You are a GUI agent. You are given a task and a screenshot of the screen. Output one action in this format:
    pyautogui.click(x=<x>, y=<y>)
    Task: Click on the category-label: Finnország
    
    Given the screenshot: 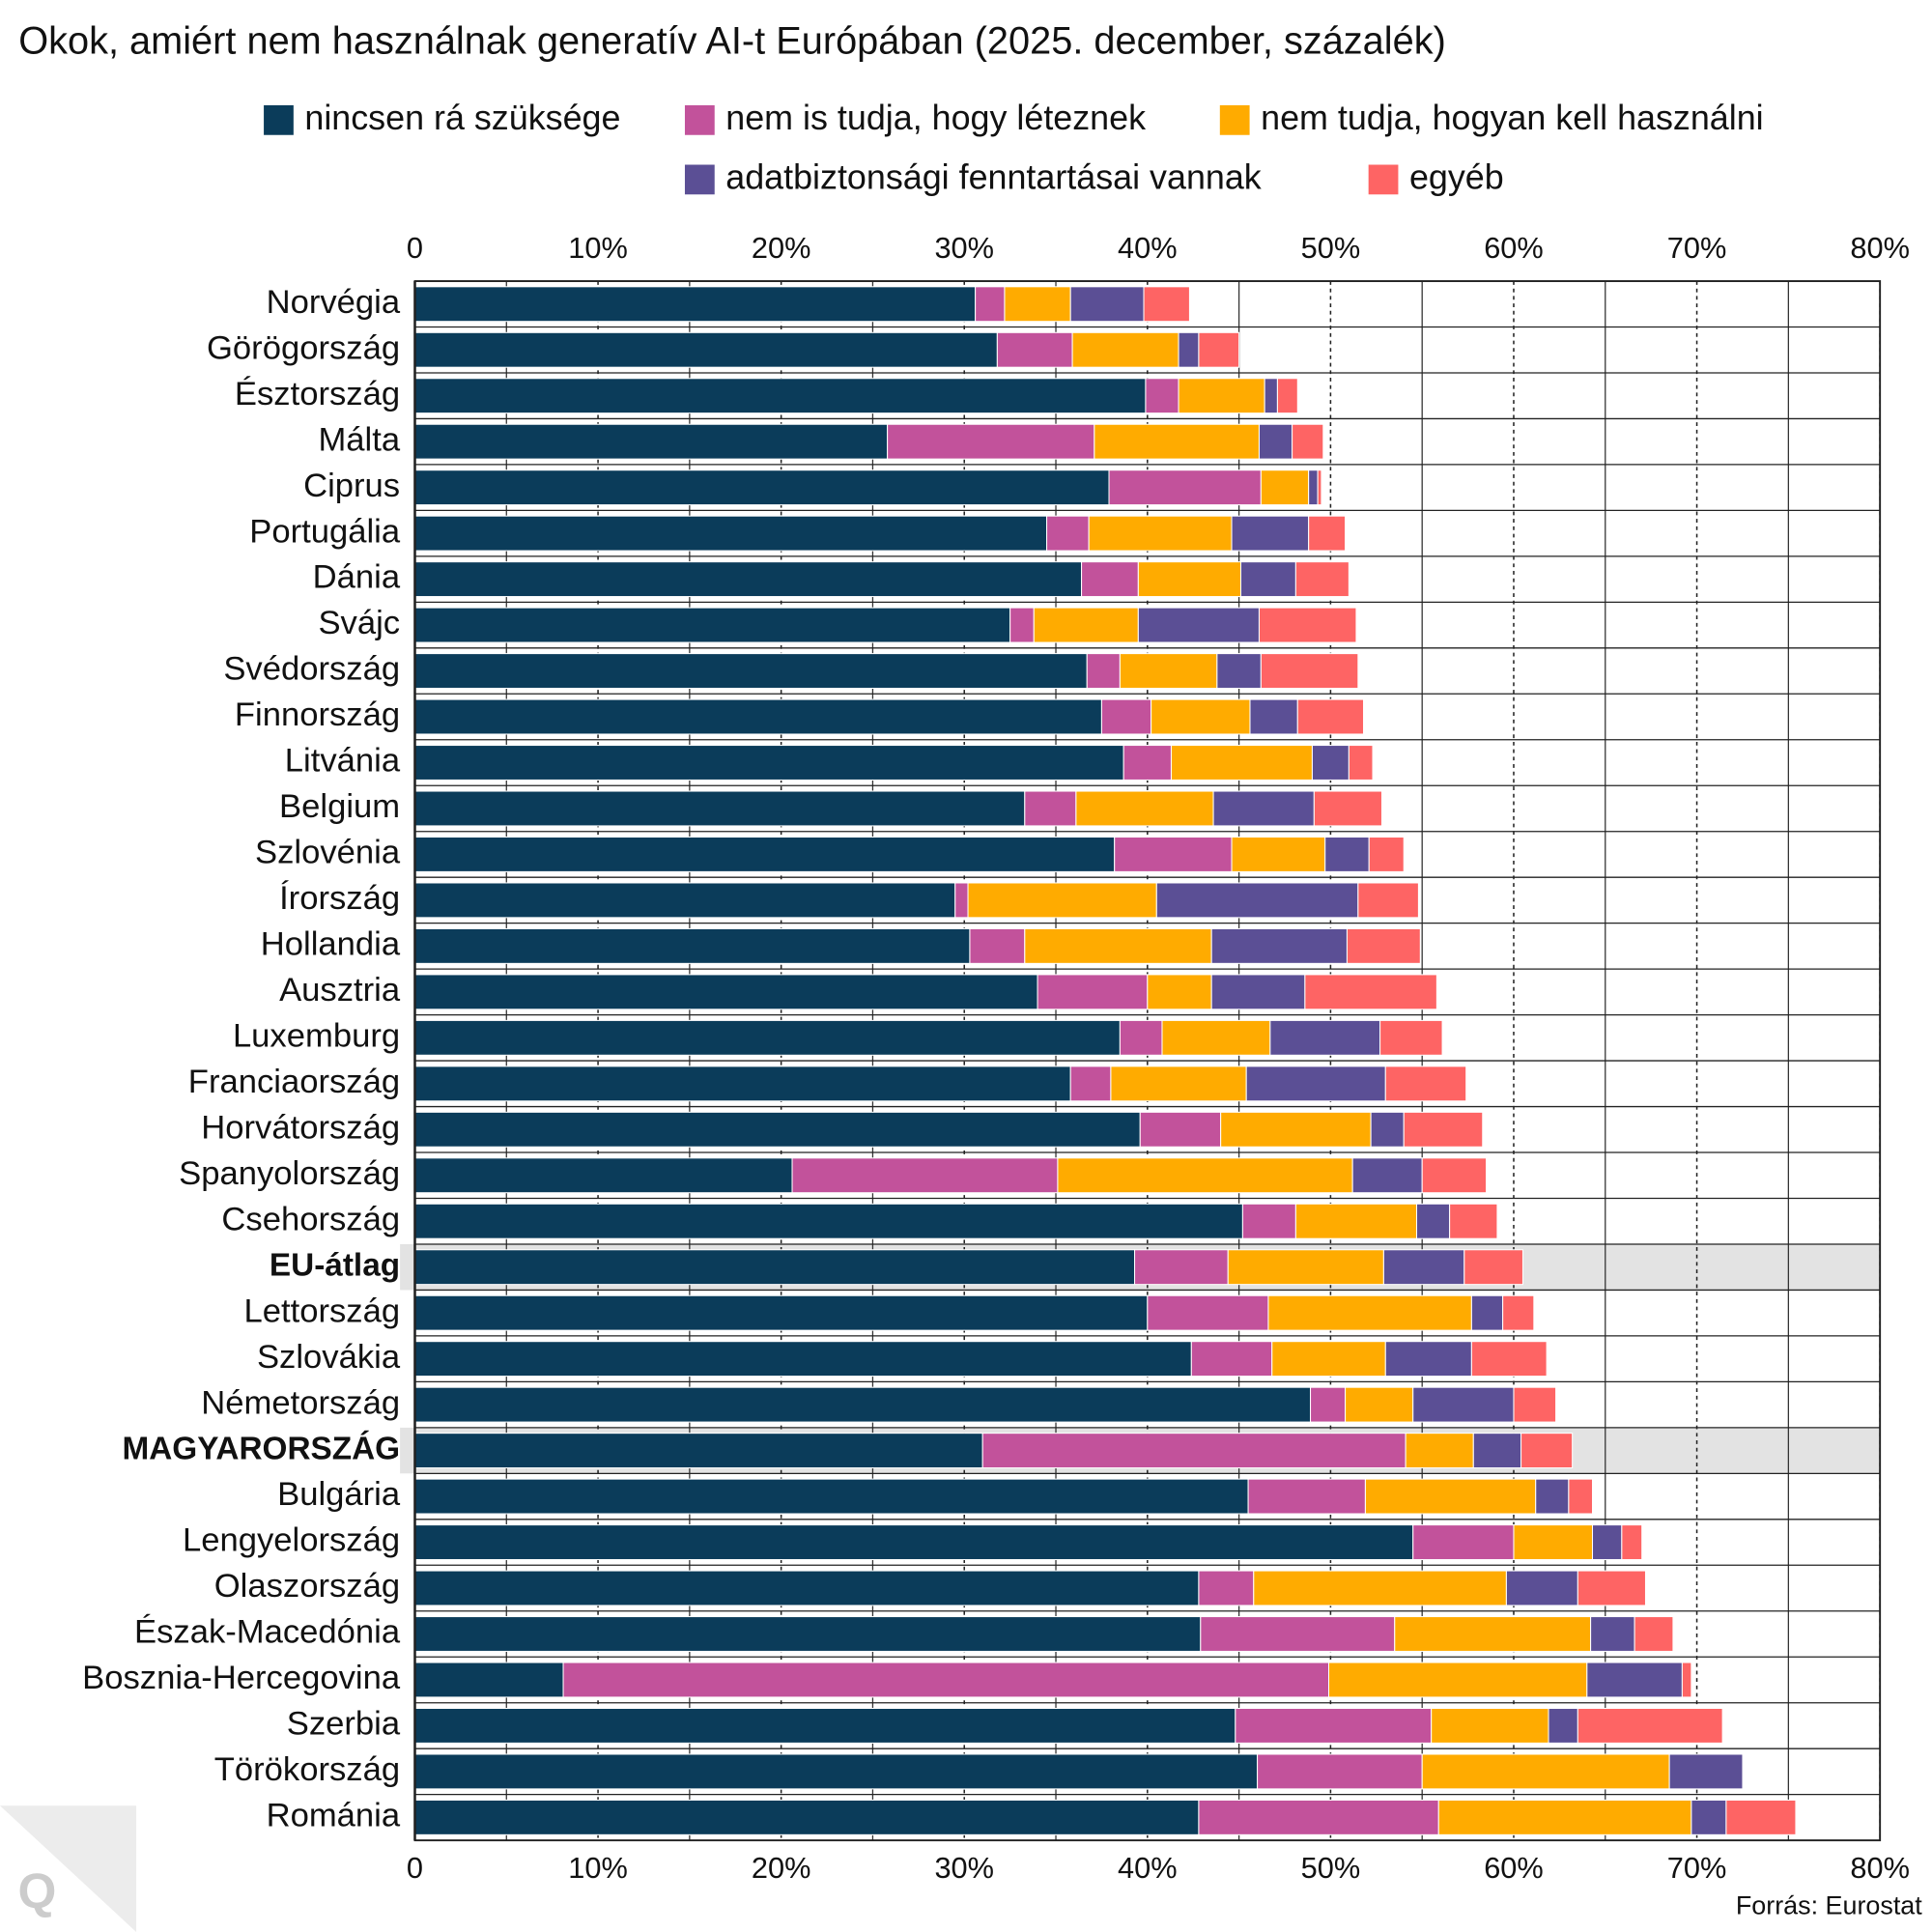 What is the action you would take?
    pyautogui.click(x=317, y=714)
    